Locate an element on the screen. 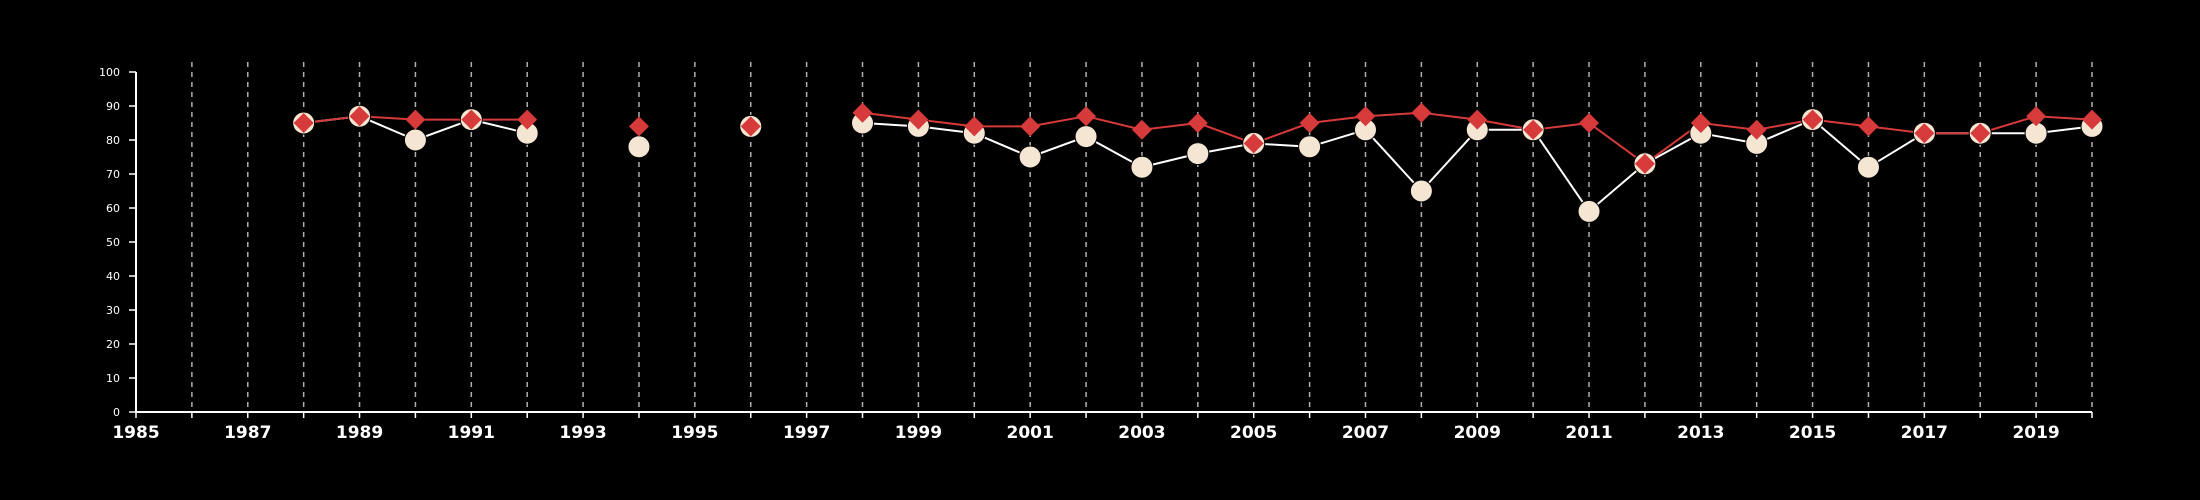  series-1-point-2005 is located at coordinates (1253, 143).